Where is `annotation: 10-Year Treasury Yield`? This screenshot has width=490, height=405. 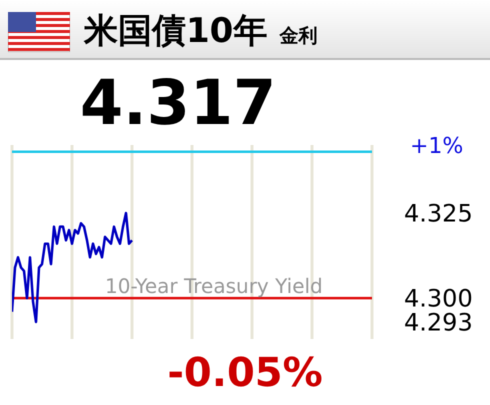 annotation: 10-Year Treasury Yield is located at coordinates (214, 286).